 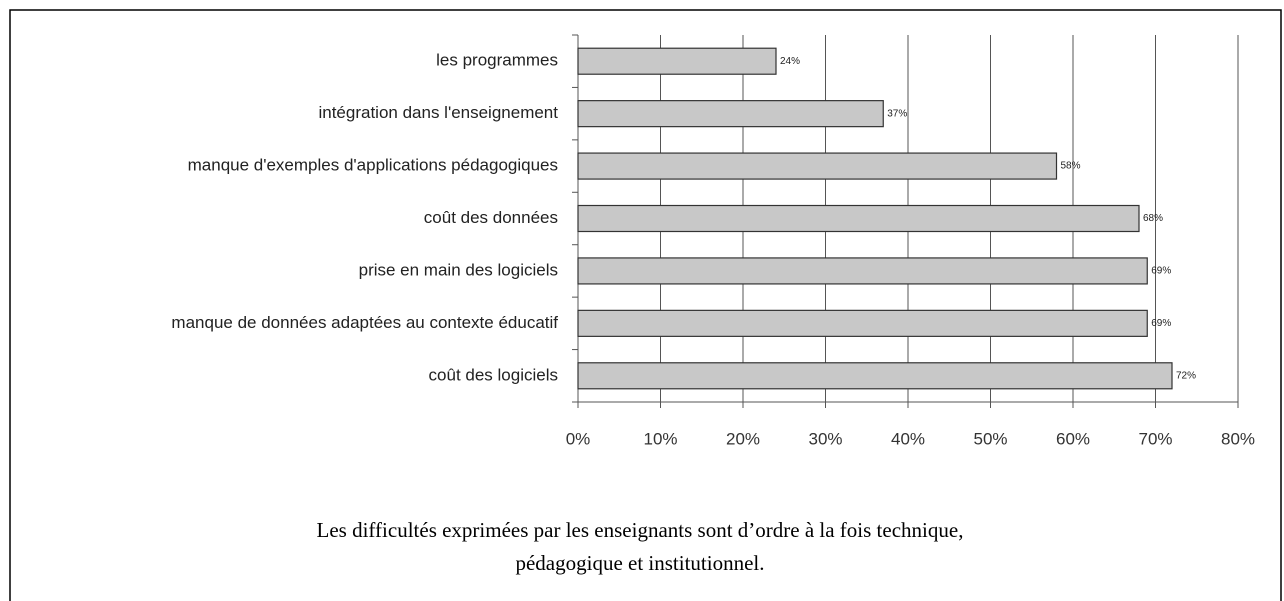 I want to click on category-label: intégration dans l'enseignement, so click(x=438, y=112).